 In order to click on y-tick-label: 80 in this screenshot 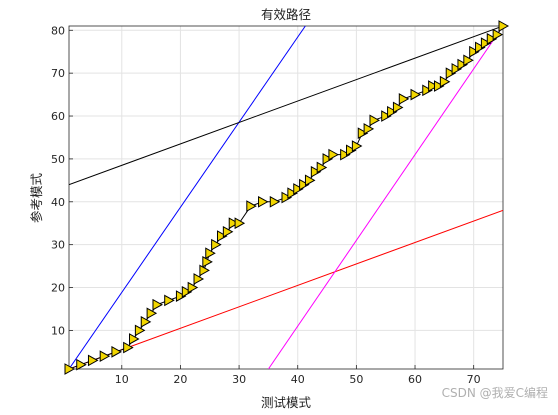, I will do `click(58, 30)`.